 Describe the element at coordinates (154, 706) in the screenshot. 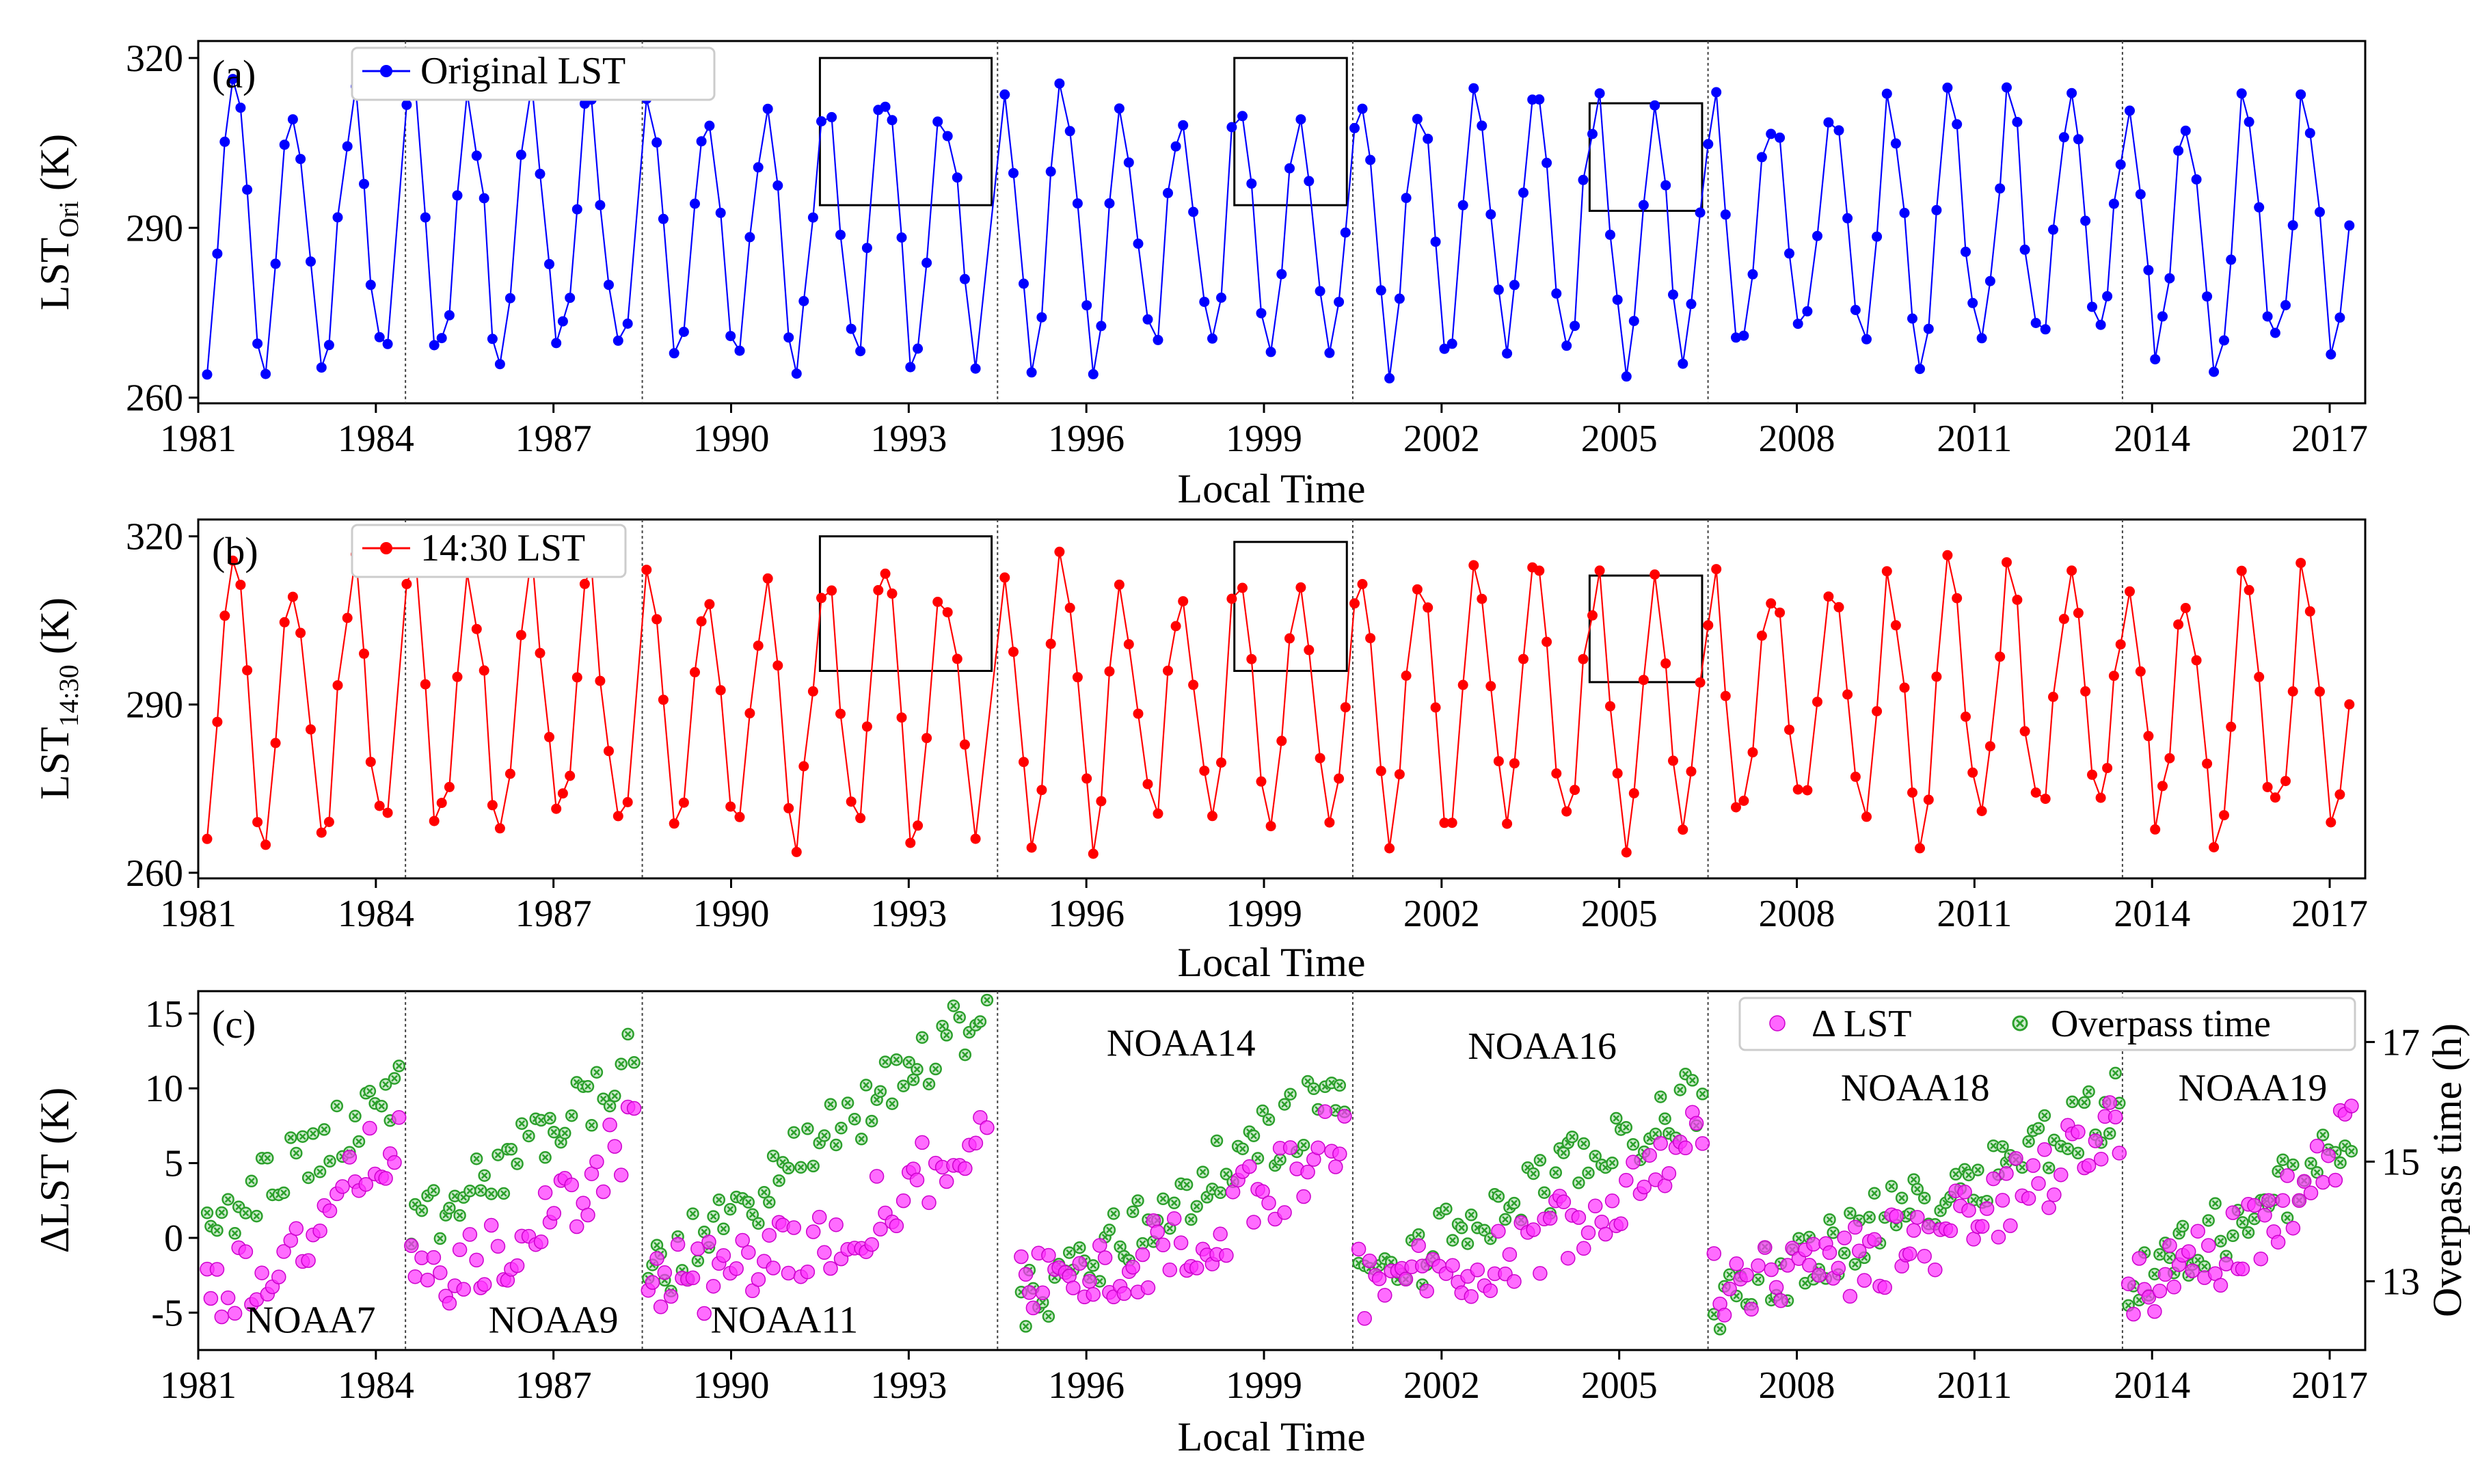

I see `y-tick-label: 290` at that location.